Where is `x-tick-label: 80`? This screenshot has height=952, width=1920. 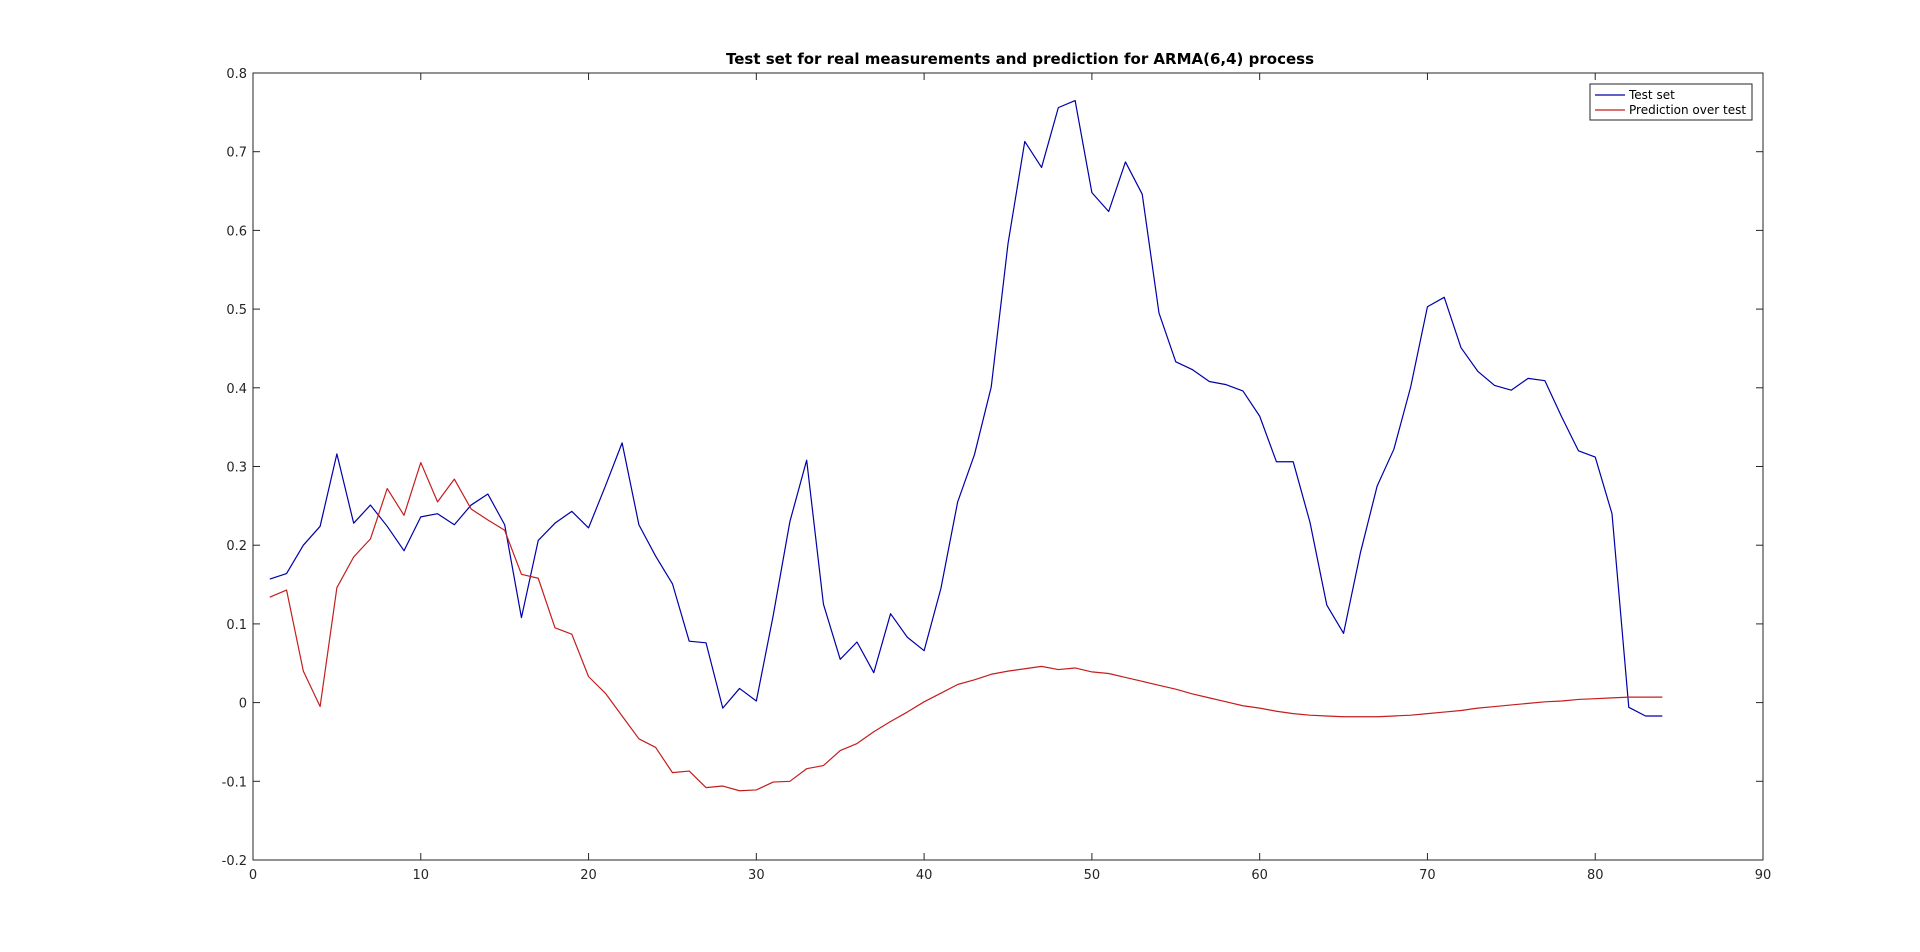
x-tick-label: 80 is located at coordinates (1595, 875).